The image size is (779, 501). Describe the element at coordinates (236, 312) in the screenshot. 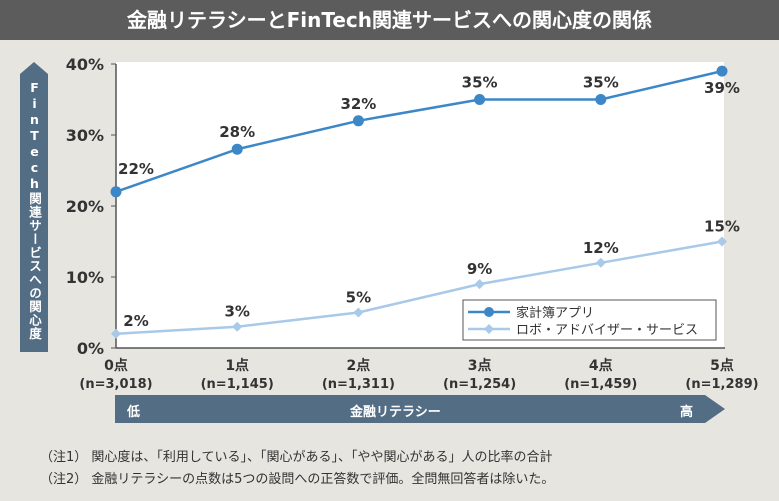

I see `data-label: 3%` at that location.